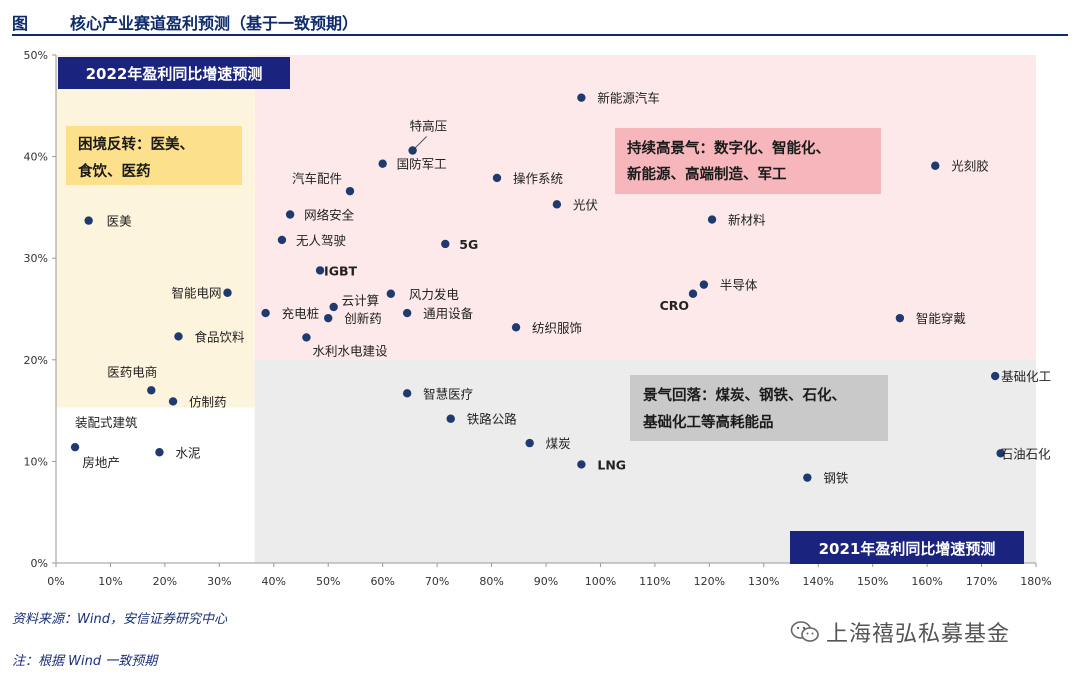 The width and height of the screenshot is (1080, 678). Describe the element at coordinates (106, 422) in the screenshot. I see `data-label: 装配式建筑` at that location.